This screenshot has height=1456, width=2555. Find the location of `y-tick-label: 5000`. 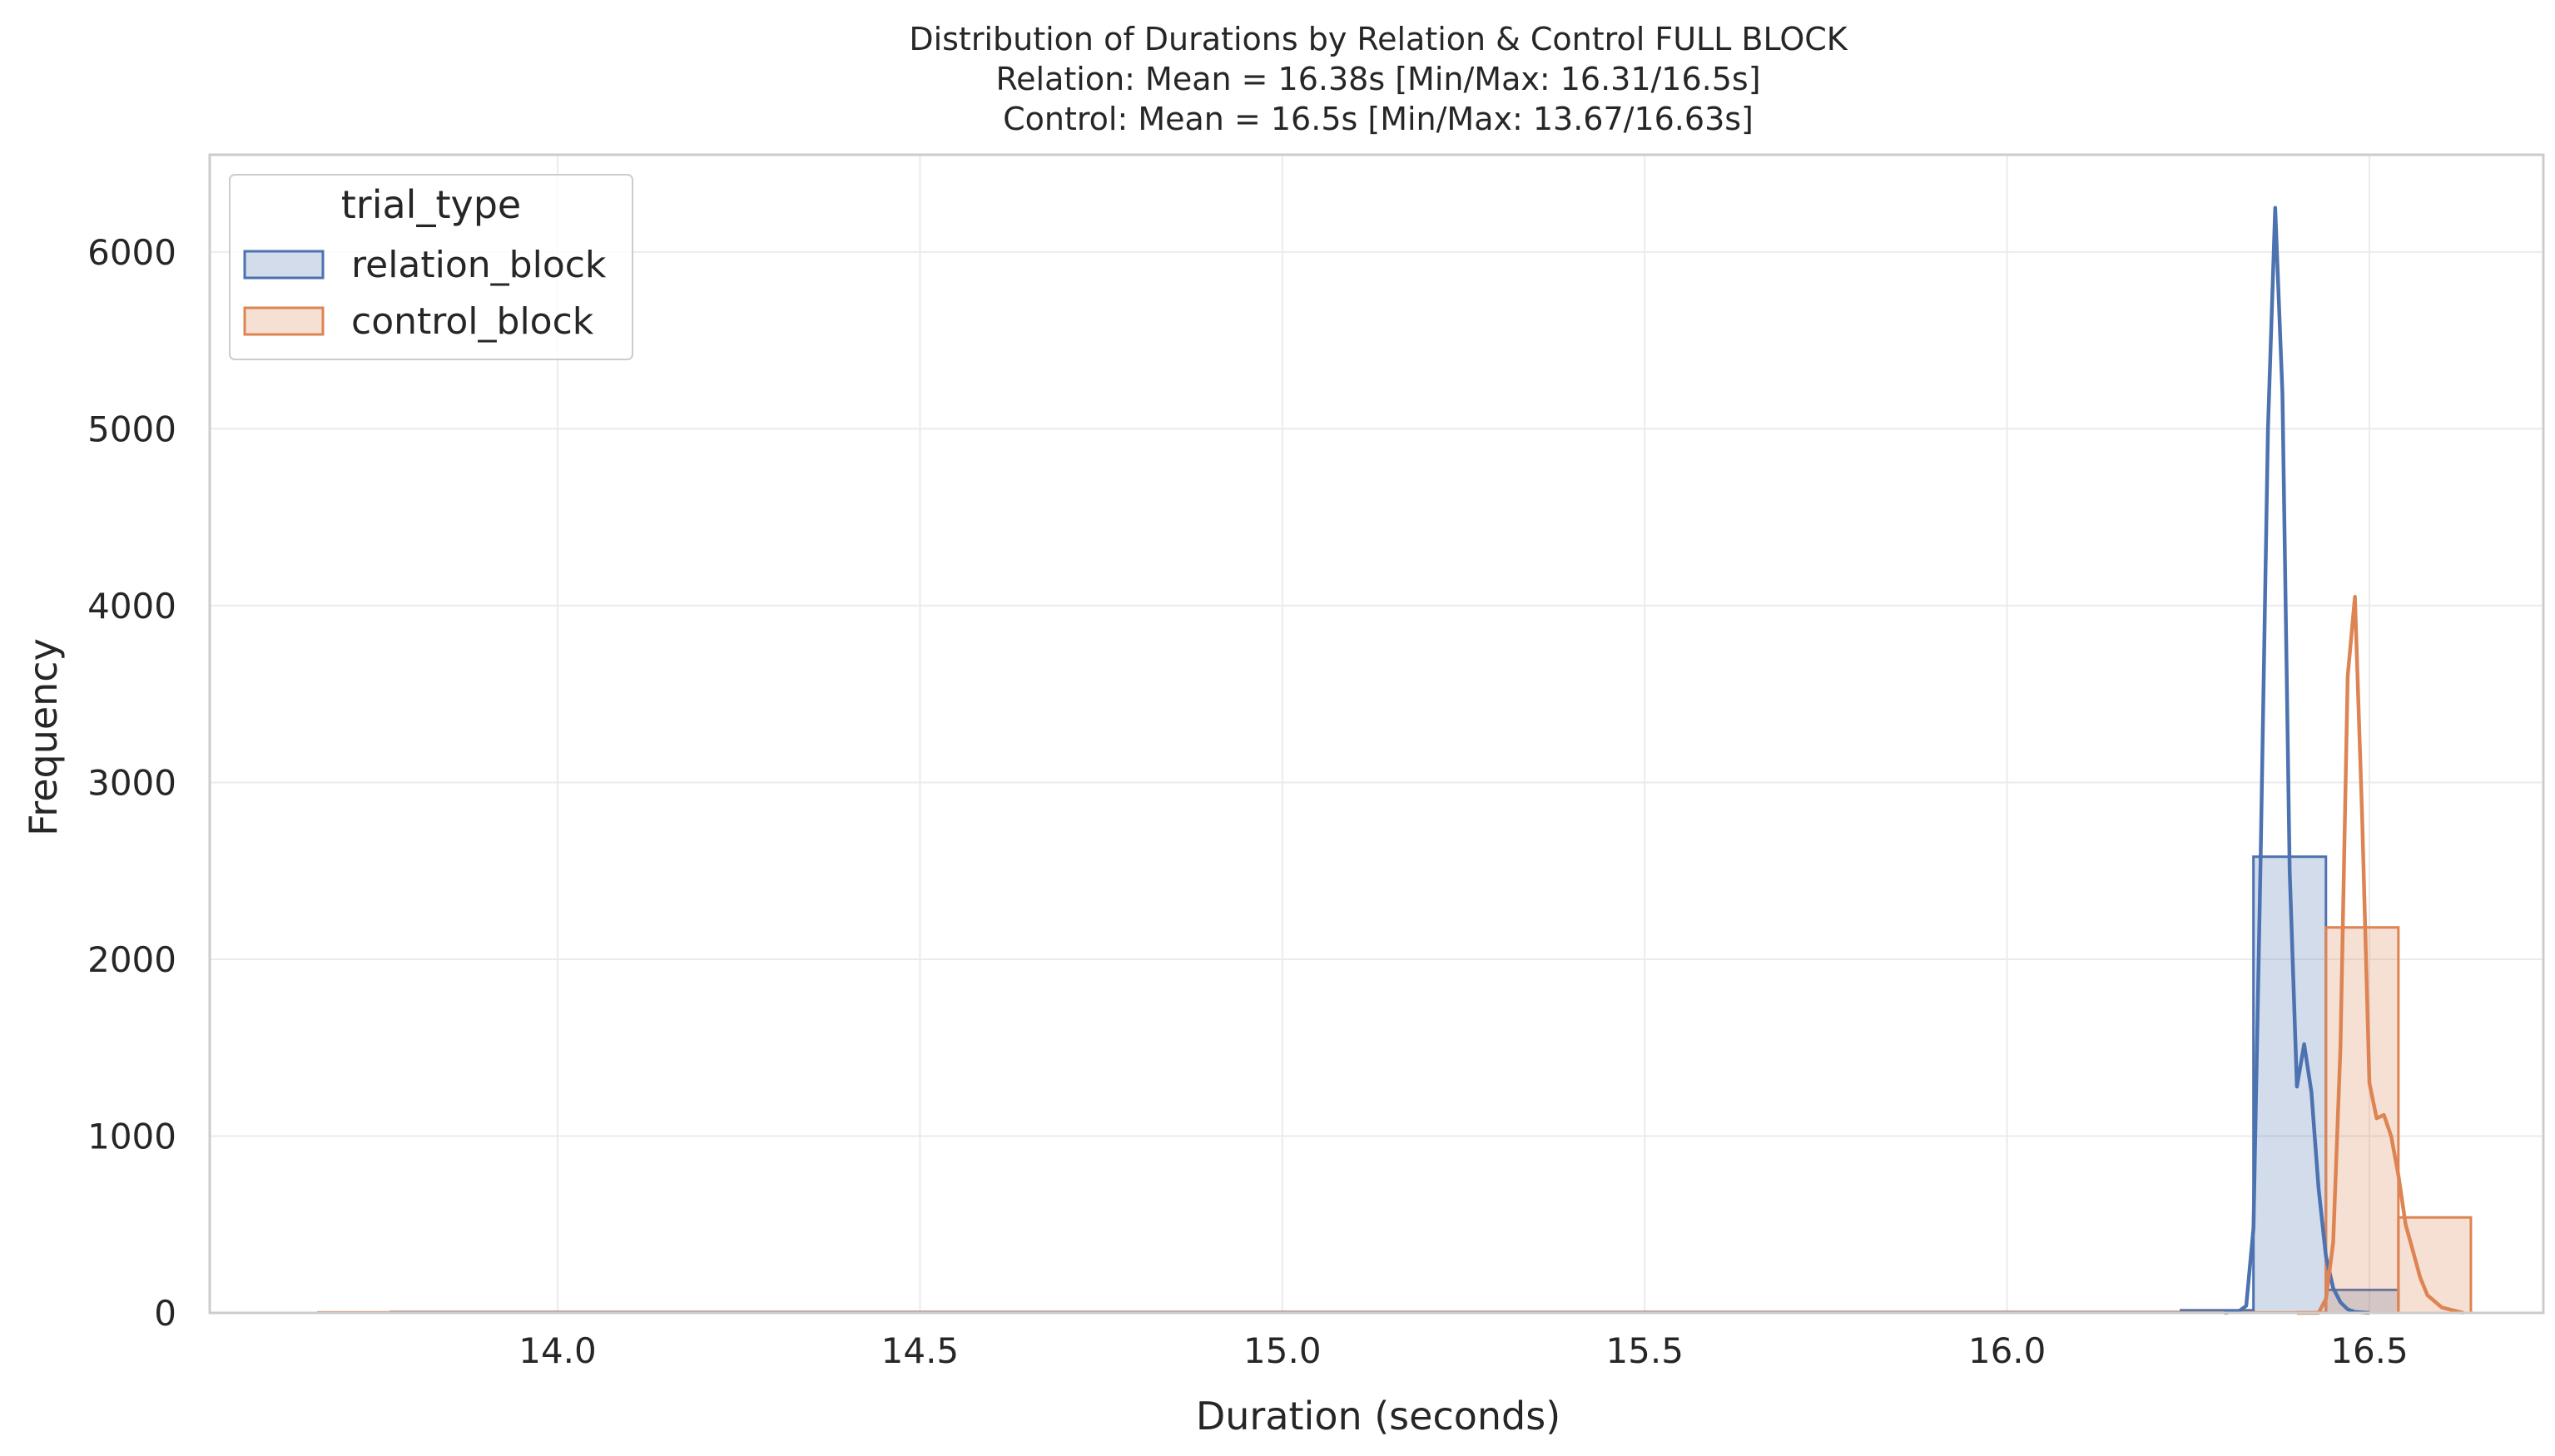

y-tick-label: 5000 is located at coordinates (131, 429).